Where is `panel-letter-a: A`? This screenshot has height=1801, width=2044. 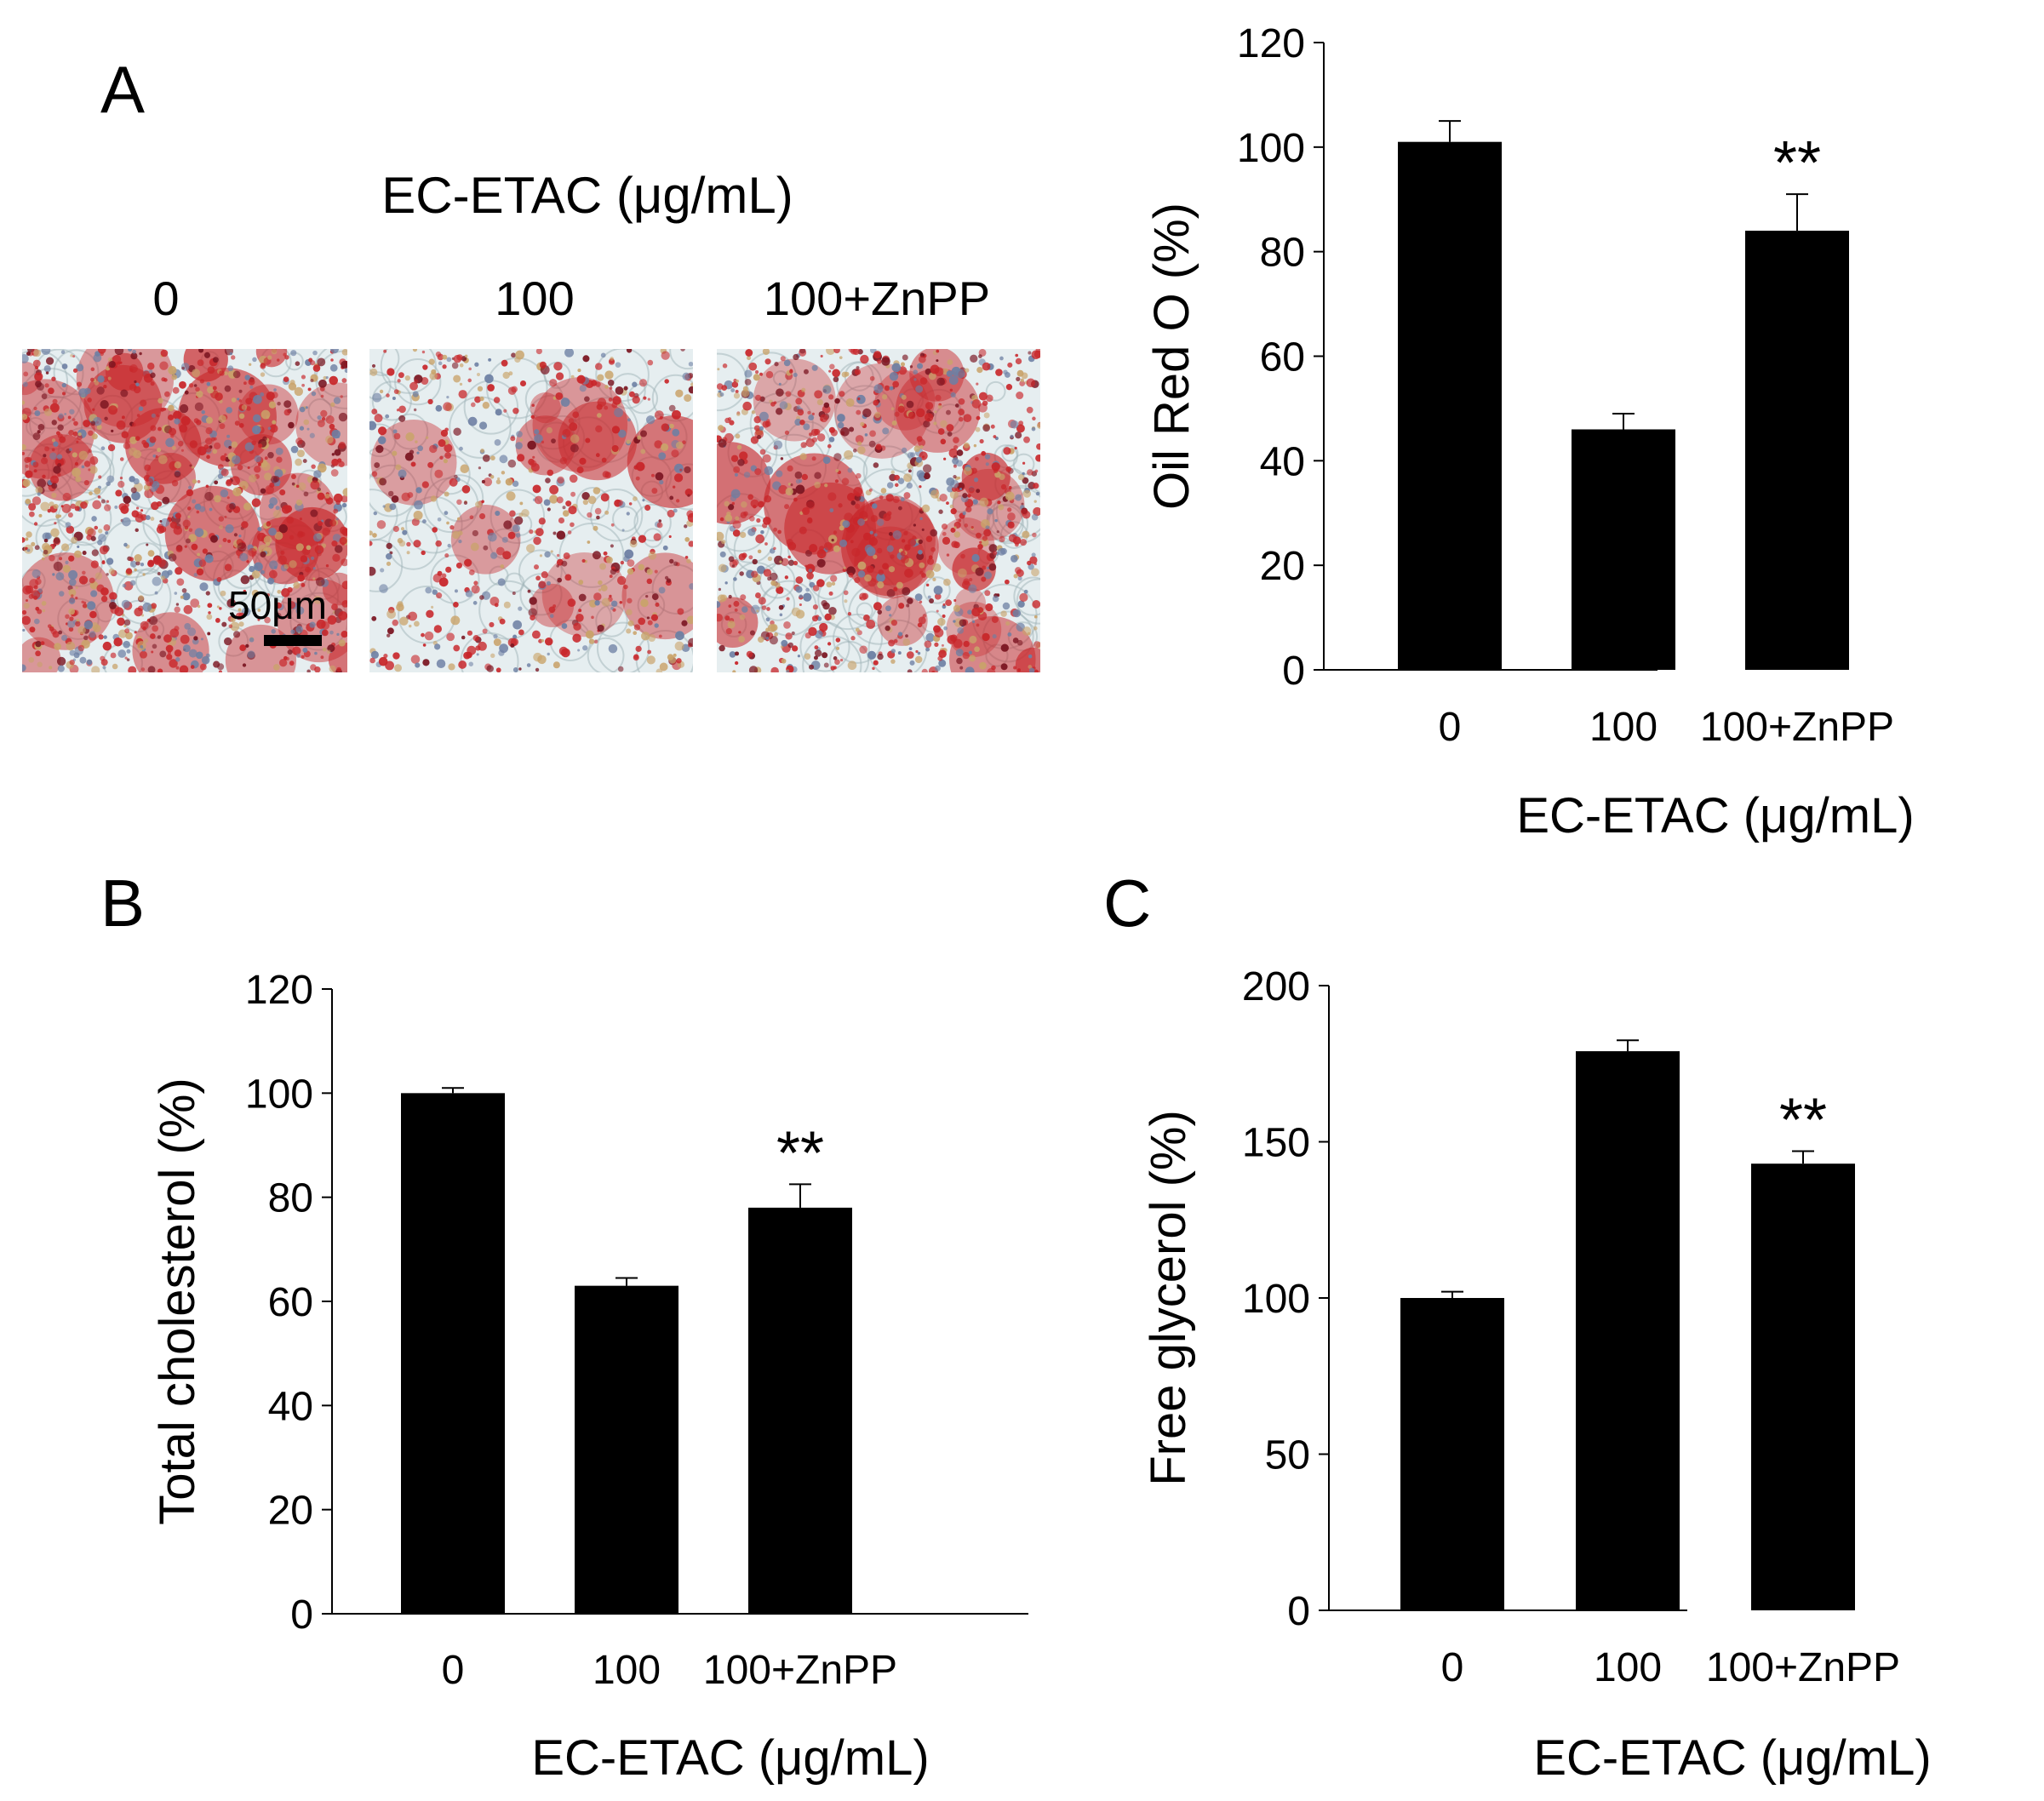 panel-letter-a: A is located at coordinates (122, 89).